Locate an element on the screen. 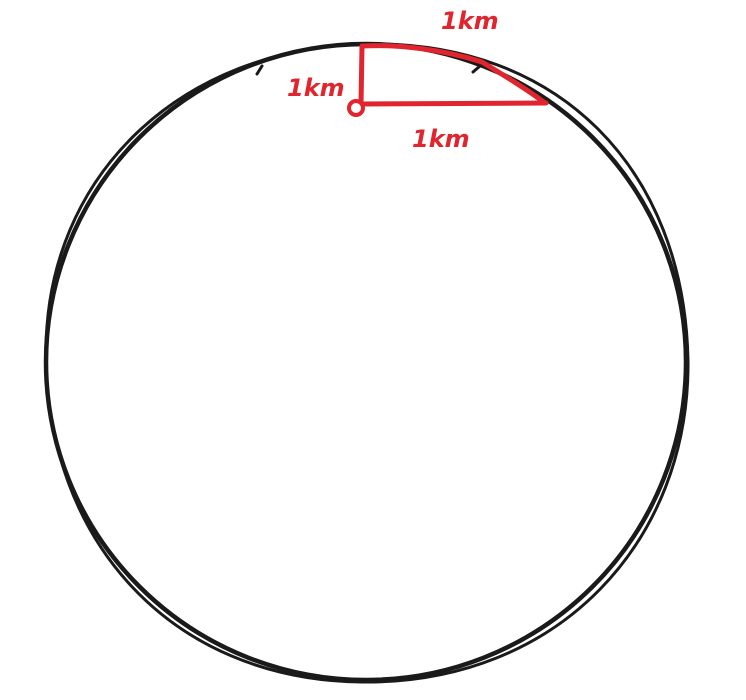 The image size is (746, 700). horizontal-leg-label: 1km is located at coordinates (441, 139).